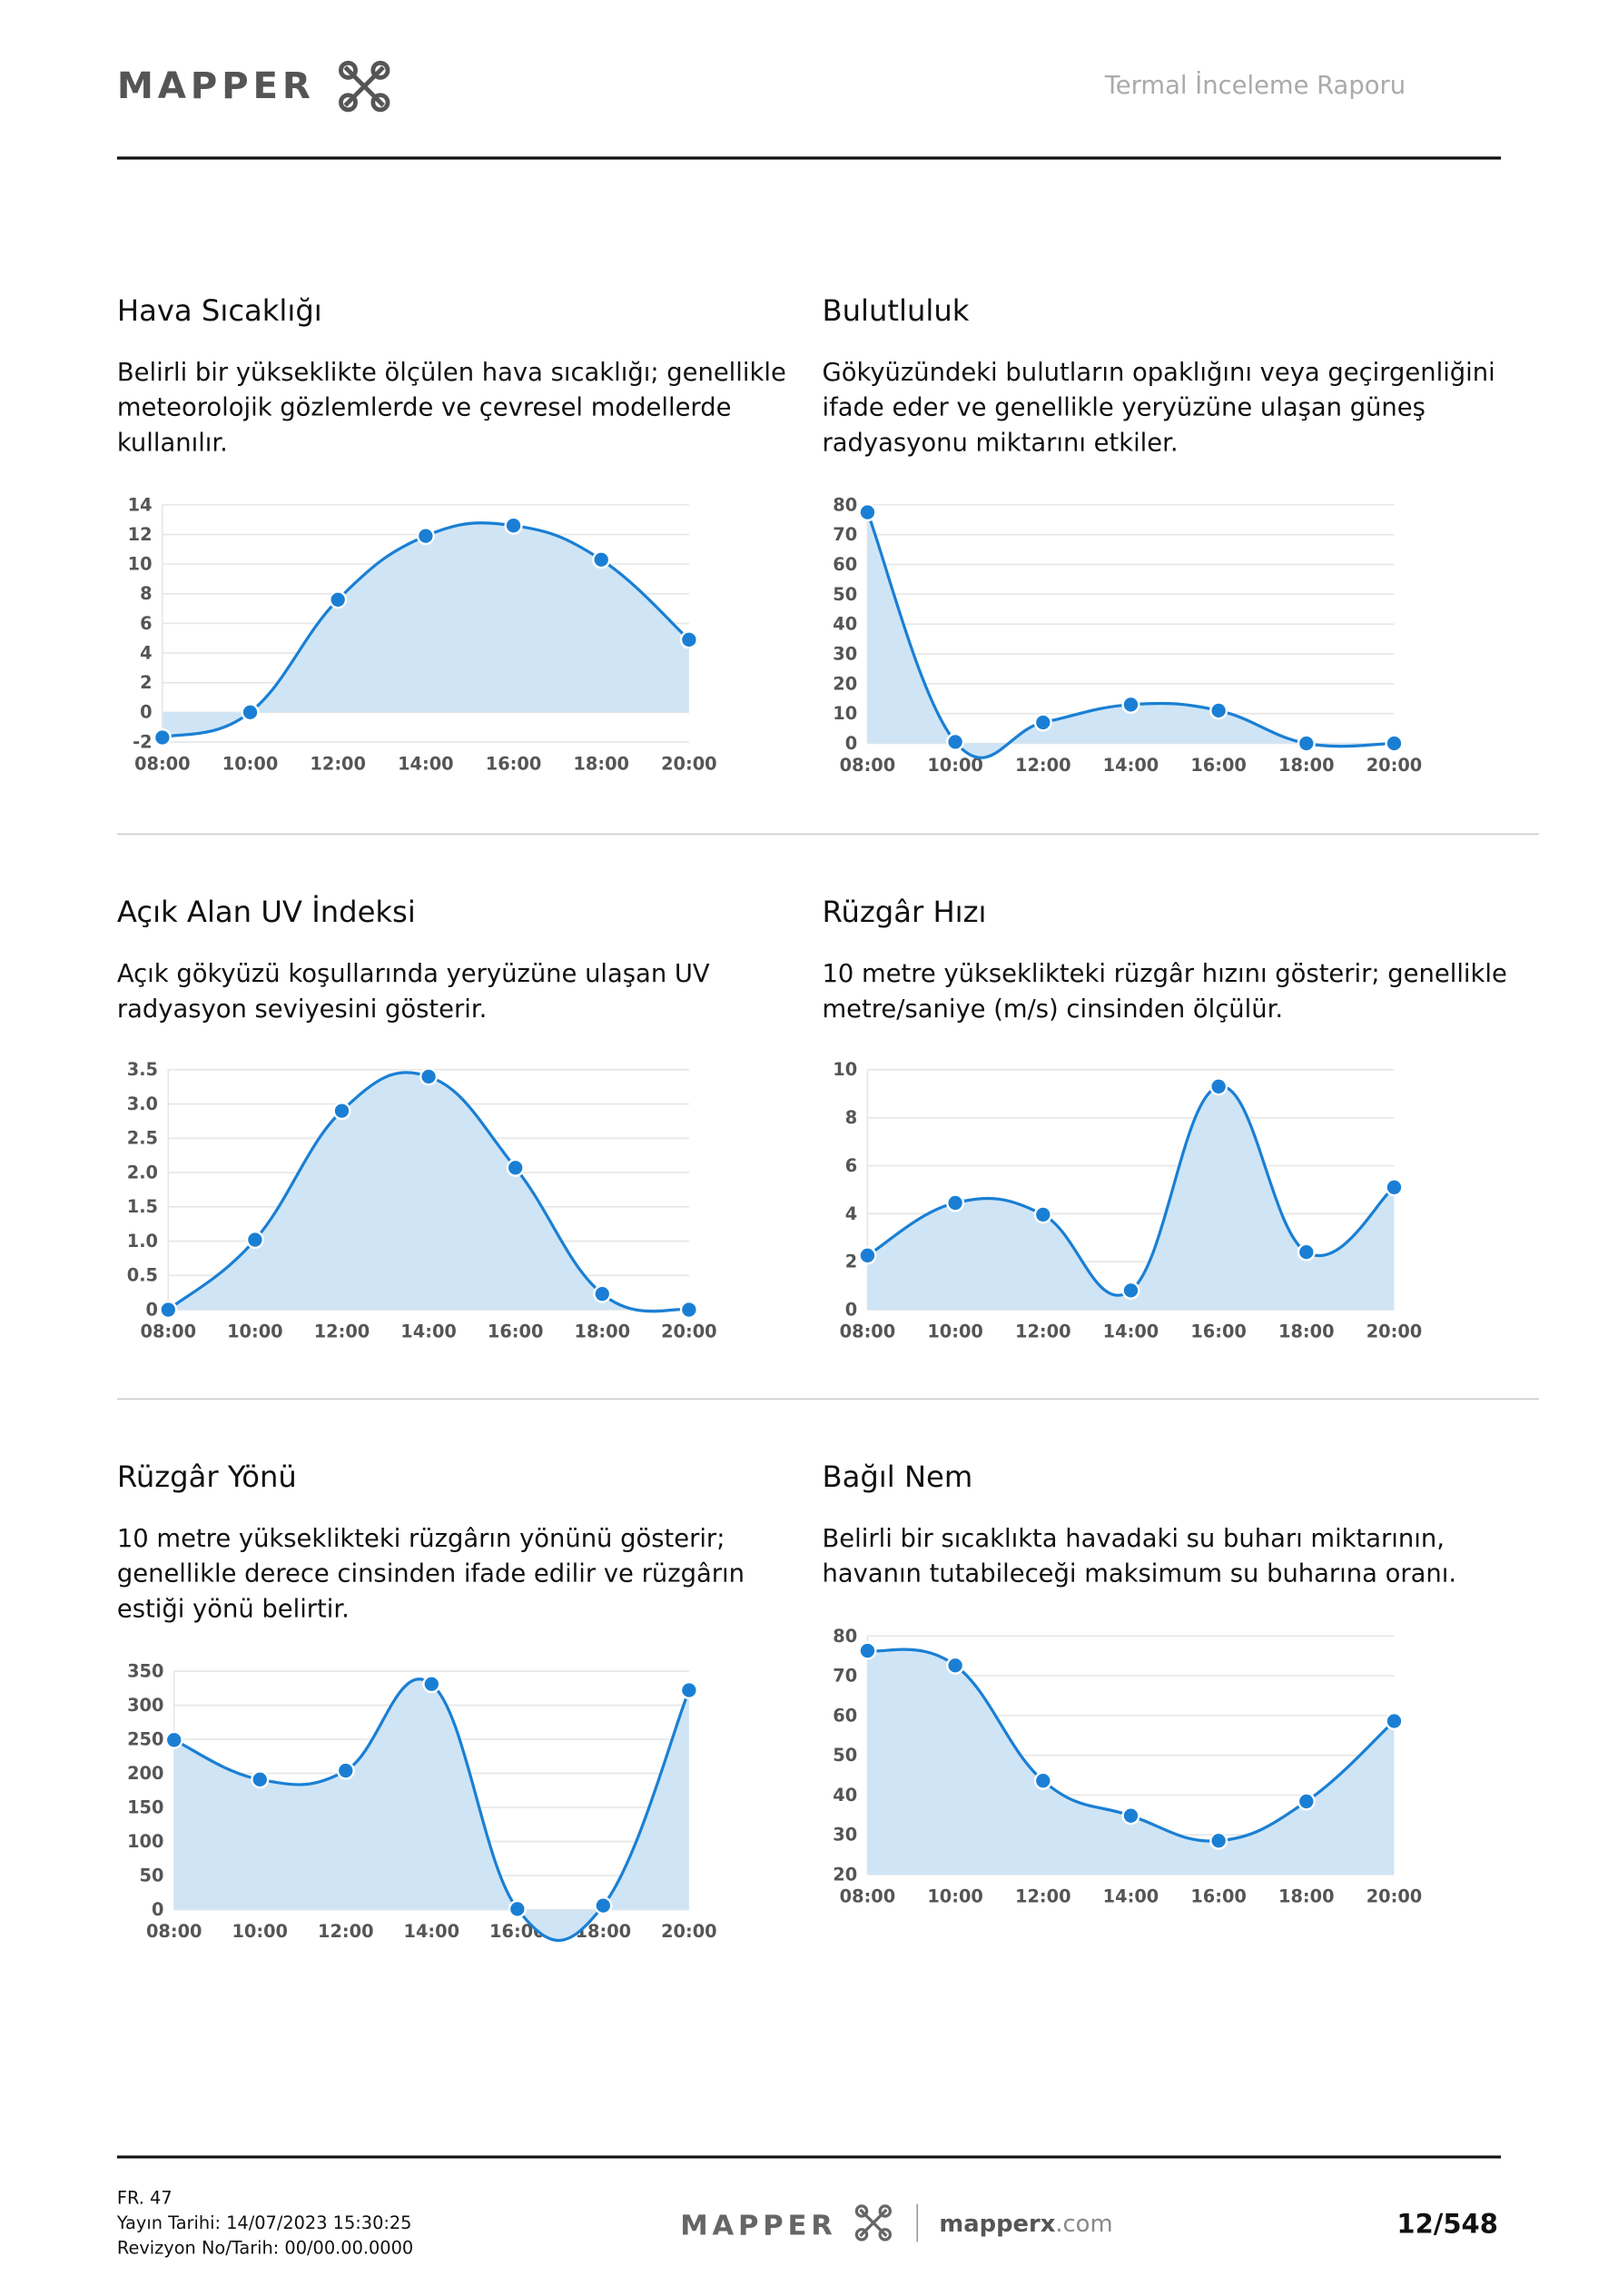 This screenshot has width=1618, height=2296. I want to click on y-tick-label: 3.0, so click(142, 1104).